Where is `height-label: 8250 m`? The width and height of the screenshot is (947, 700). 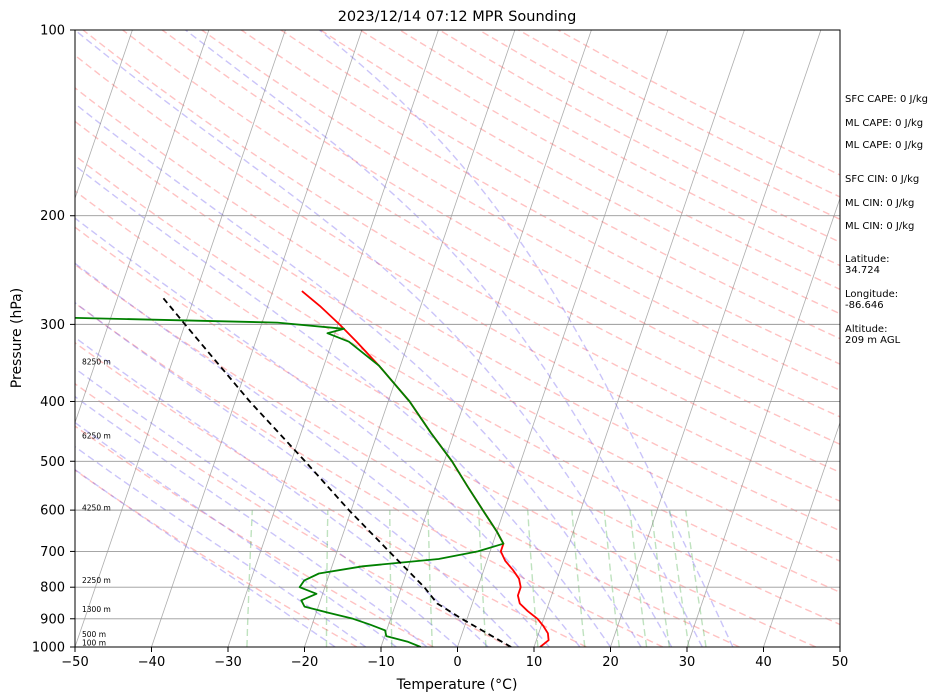
height-label: 8250 m is located at coordinates (96, 361).